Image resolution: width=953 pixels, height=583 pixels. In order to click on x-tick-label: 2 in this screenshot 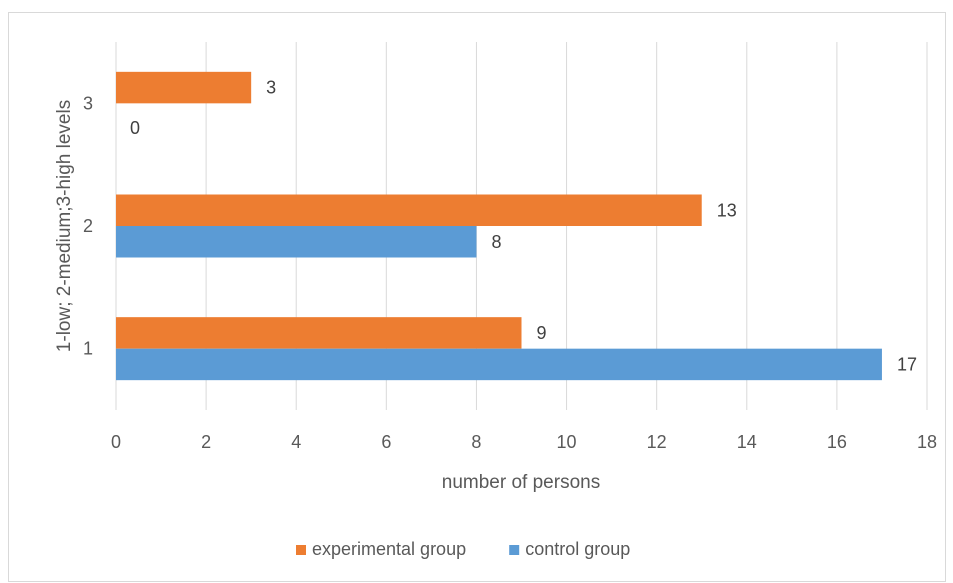, I will do `click(206, 442)`.